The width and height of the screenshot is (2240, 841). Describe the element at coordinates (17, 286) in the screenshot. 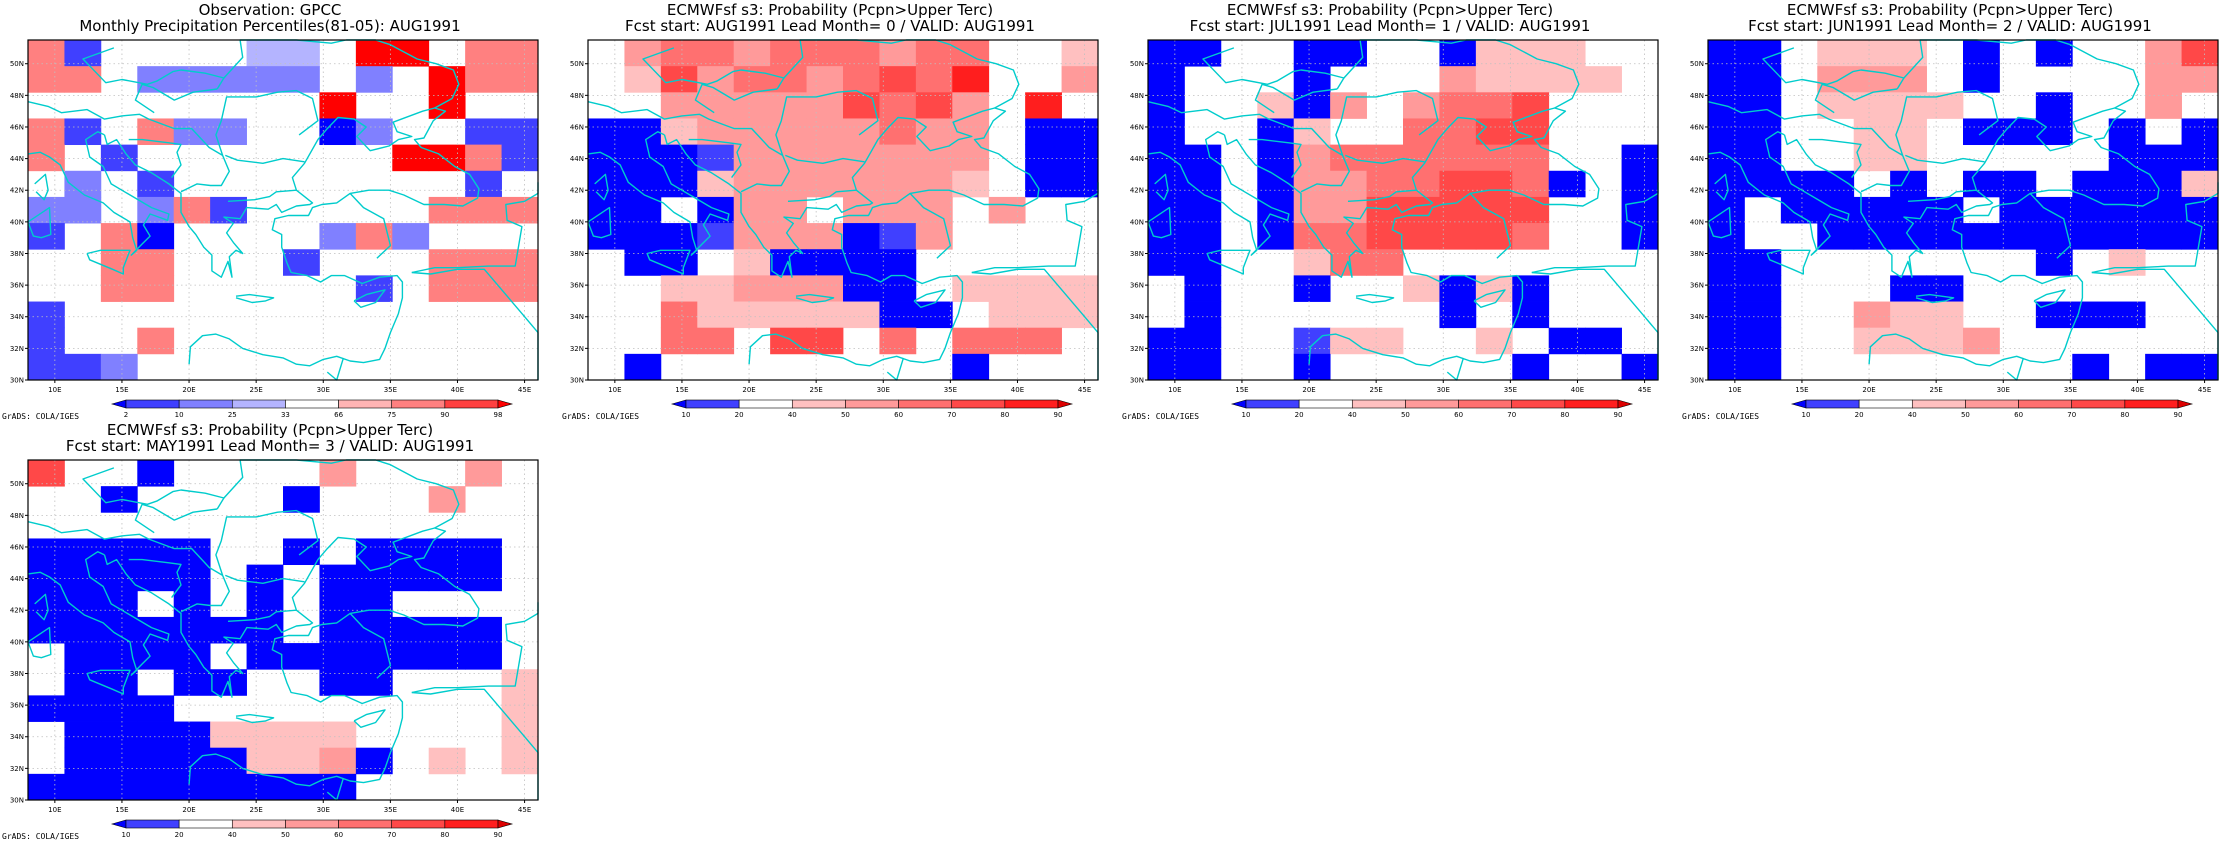

I see `y-tick-label: 36N` at that location.